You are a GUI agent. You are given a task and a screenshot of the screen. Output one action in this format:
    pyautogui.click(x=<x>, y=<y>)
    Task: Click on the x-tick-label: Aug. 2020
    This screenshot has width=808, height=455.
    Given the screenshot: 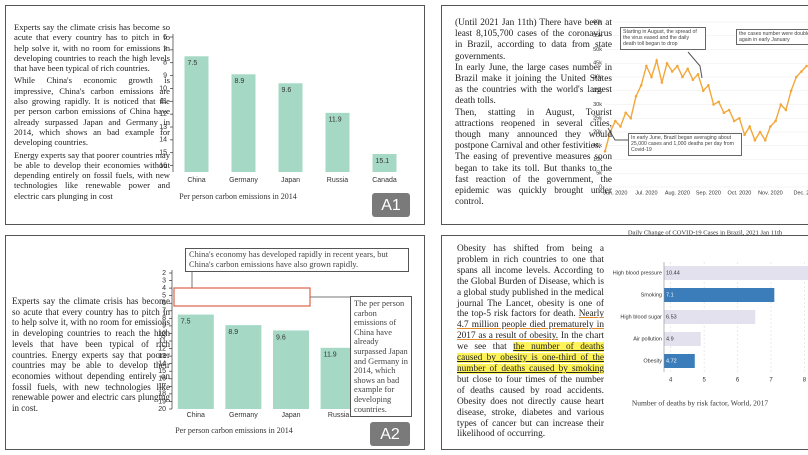 What is the action you would take?
    pyautogui.click(x=677, y=193)
    